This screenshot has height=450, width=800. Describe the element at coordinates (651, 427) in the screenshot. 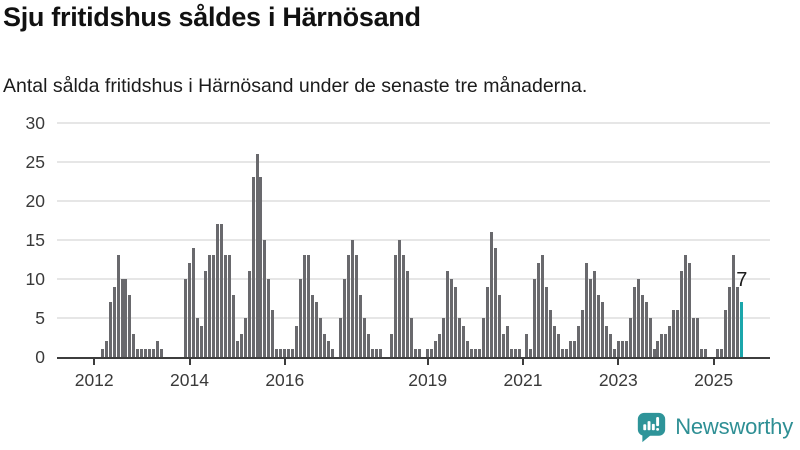

I see `newsworthy-icon` at that location.